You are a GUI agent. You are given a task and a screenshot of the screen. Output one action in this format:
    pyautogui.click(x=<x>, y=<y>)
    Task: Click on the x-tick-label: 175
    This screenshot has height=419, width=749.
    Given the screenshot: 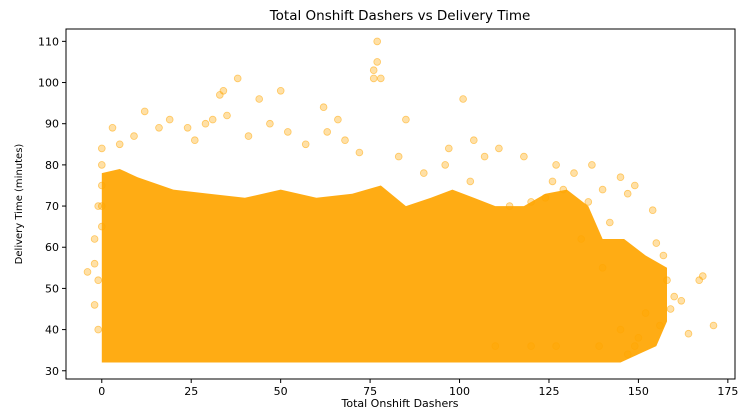 What is the action you would take?
    pyautogui.click(x=727, y=391)
    